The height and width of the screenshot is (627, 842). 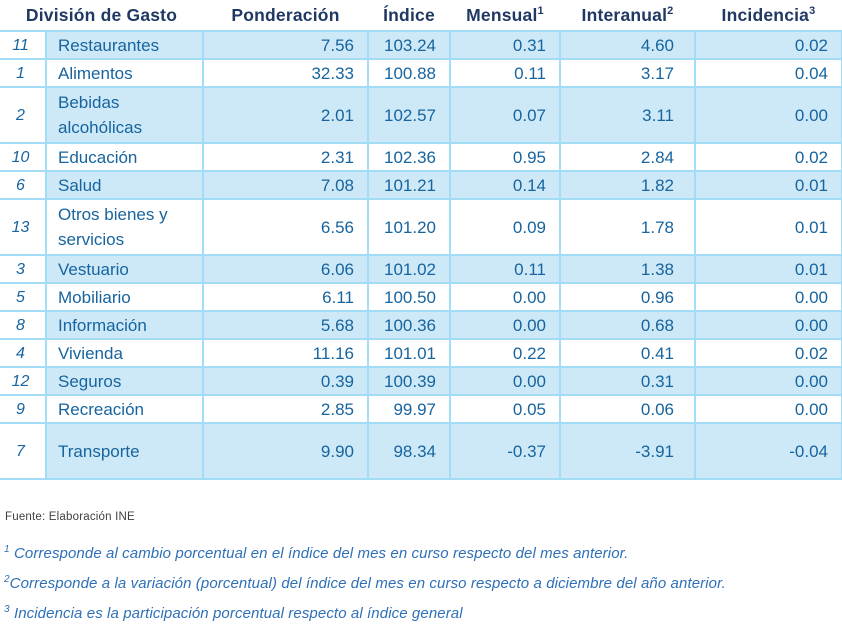 What do you see at coordinates (124, 381) in the screenshot?
I see `cell-division: Seguros` at bounding box center [124, 381].